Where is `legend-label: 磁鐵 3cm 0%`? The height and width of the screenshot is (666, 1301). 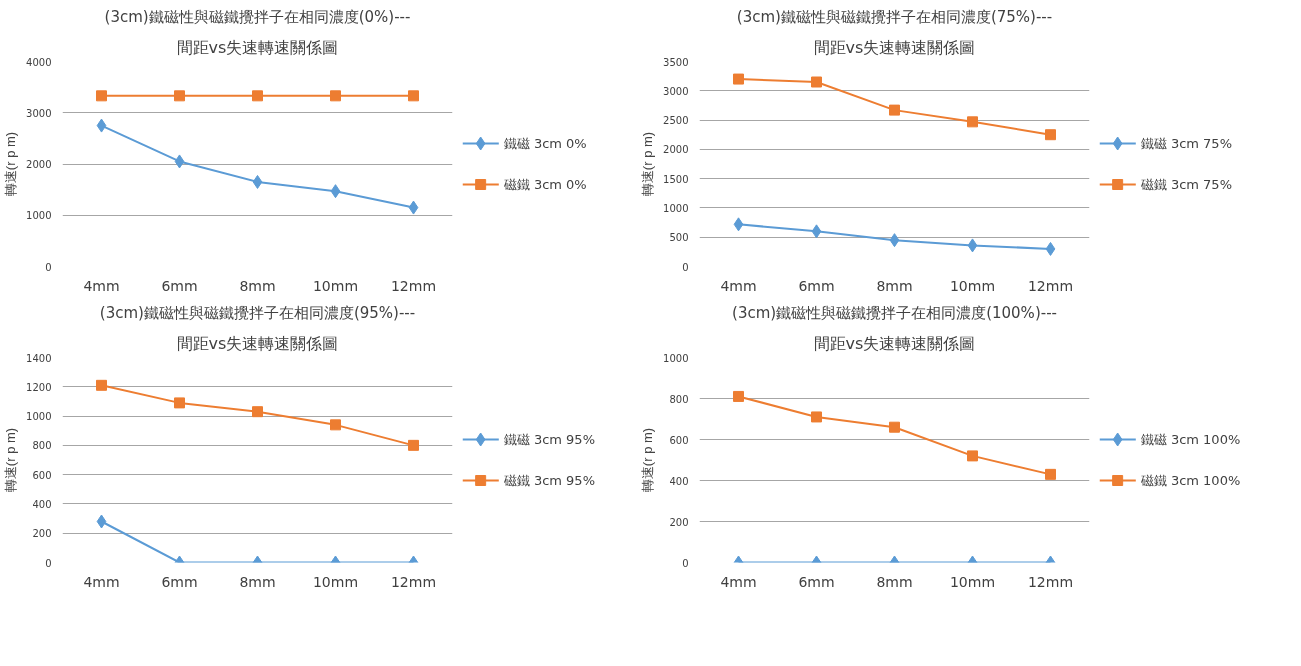 legend-label: 磁鐵 3cm 0% is located at coordinates (544, 184).